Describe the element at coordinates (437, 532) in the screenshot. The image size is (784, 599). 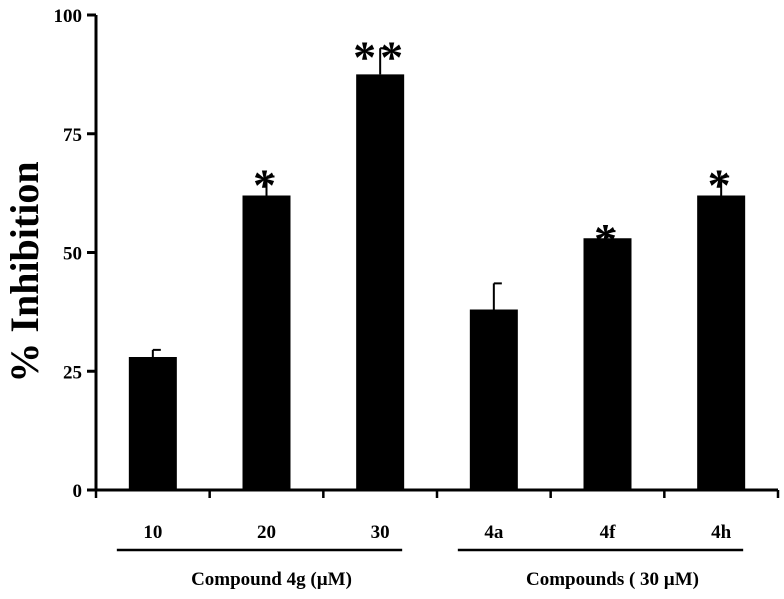
I see `category-labels: 10 20 30 4a 4f 4h` at that location.